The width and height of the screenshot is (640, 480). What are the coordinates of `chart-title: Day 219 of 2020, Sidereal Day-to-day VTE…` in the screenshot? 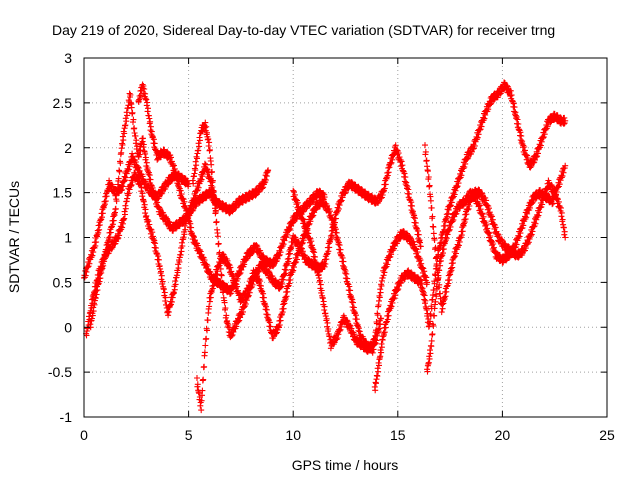 It's located at (303, 30).